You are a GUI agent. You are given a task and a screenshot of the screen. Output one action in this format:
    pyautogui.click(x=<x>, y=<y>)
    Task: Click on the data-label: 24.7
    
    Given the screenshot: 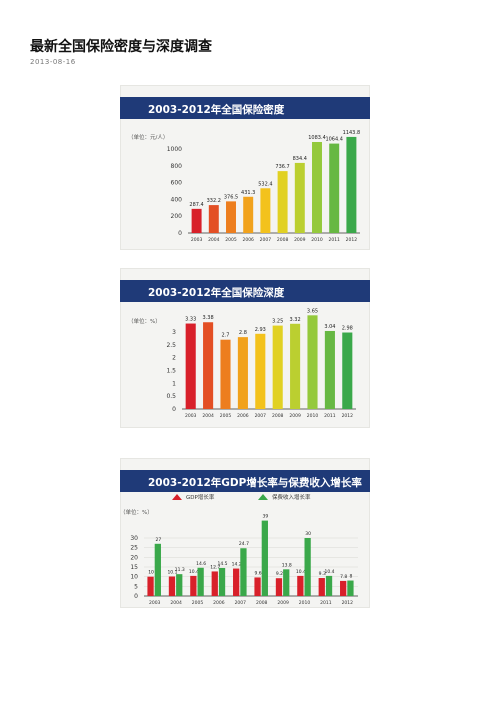 What is the action you would take?
    pyautogui.click(x=244, y=544)
    